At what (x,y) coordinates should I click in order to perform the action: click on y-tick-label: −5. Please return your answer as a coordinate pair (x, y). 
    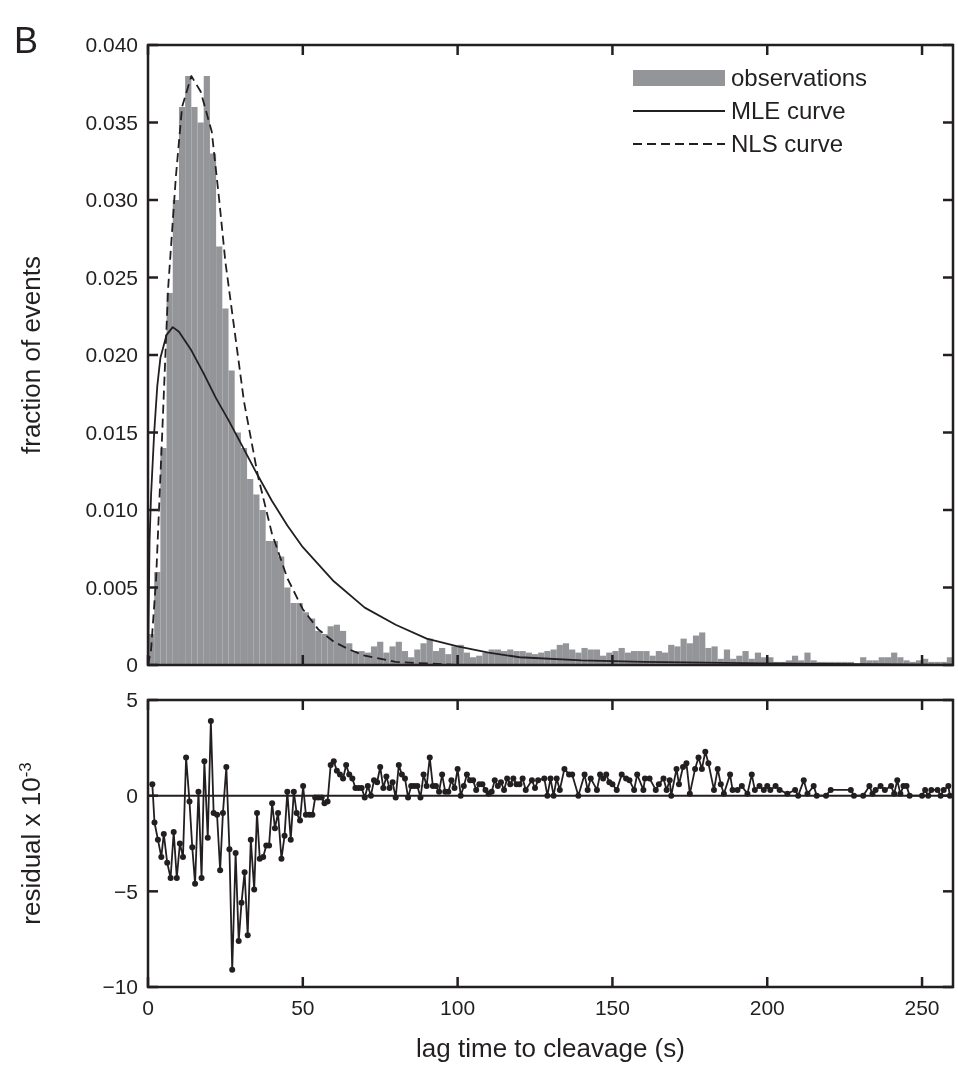
    Looking at the image, I should click on (126, 891).